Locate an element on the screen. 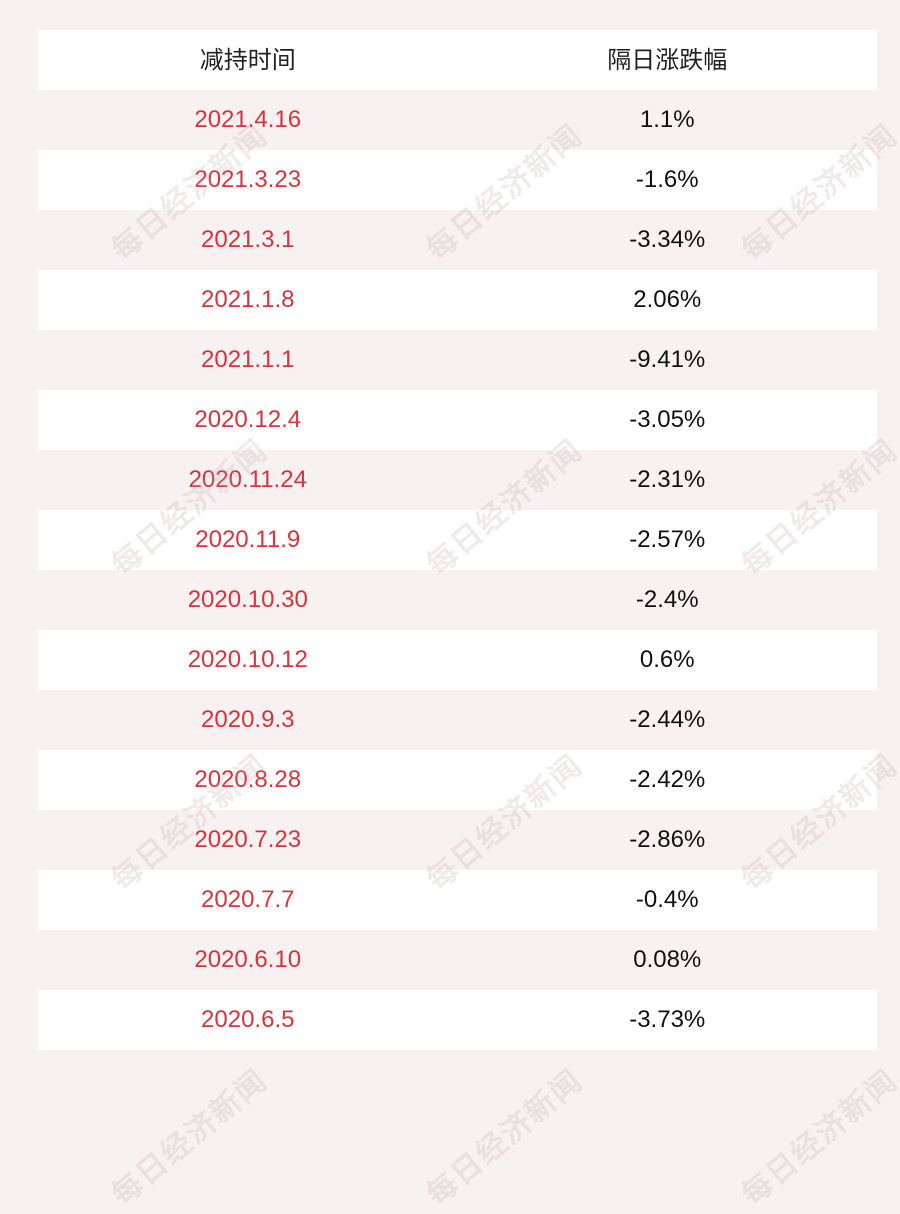 This screenshot has height=1214, width=900. table-row: 2021.4.16 1.1% is located at coordinates (457, 120).